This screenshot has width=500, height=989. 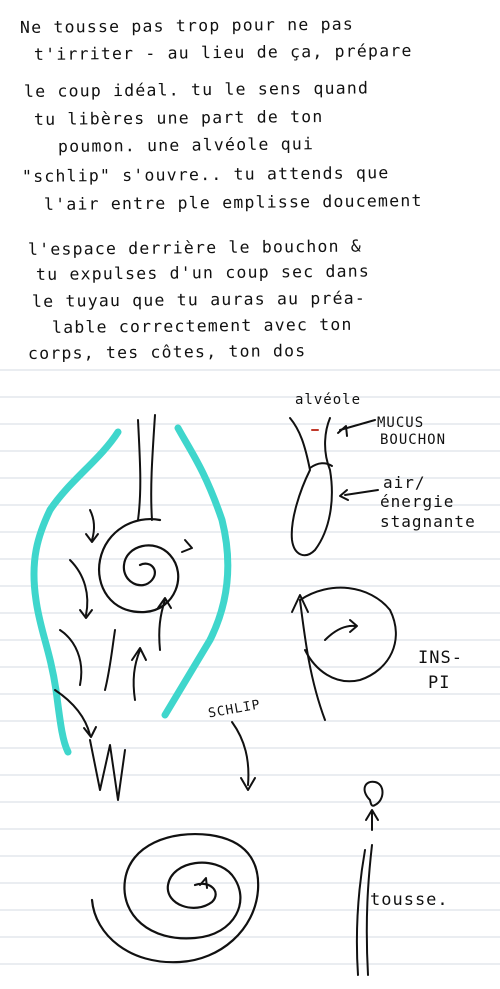 I want to click on schlip-arrow, so click(x=243, y=756).